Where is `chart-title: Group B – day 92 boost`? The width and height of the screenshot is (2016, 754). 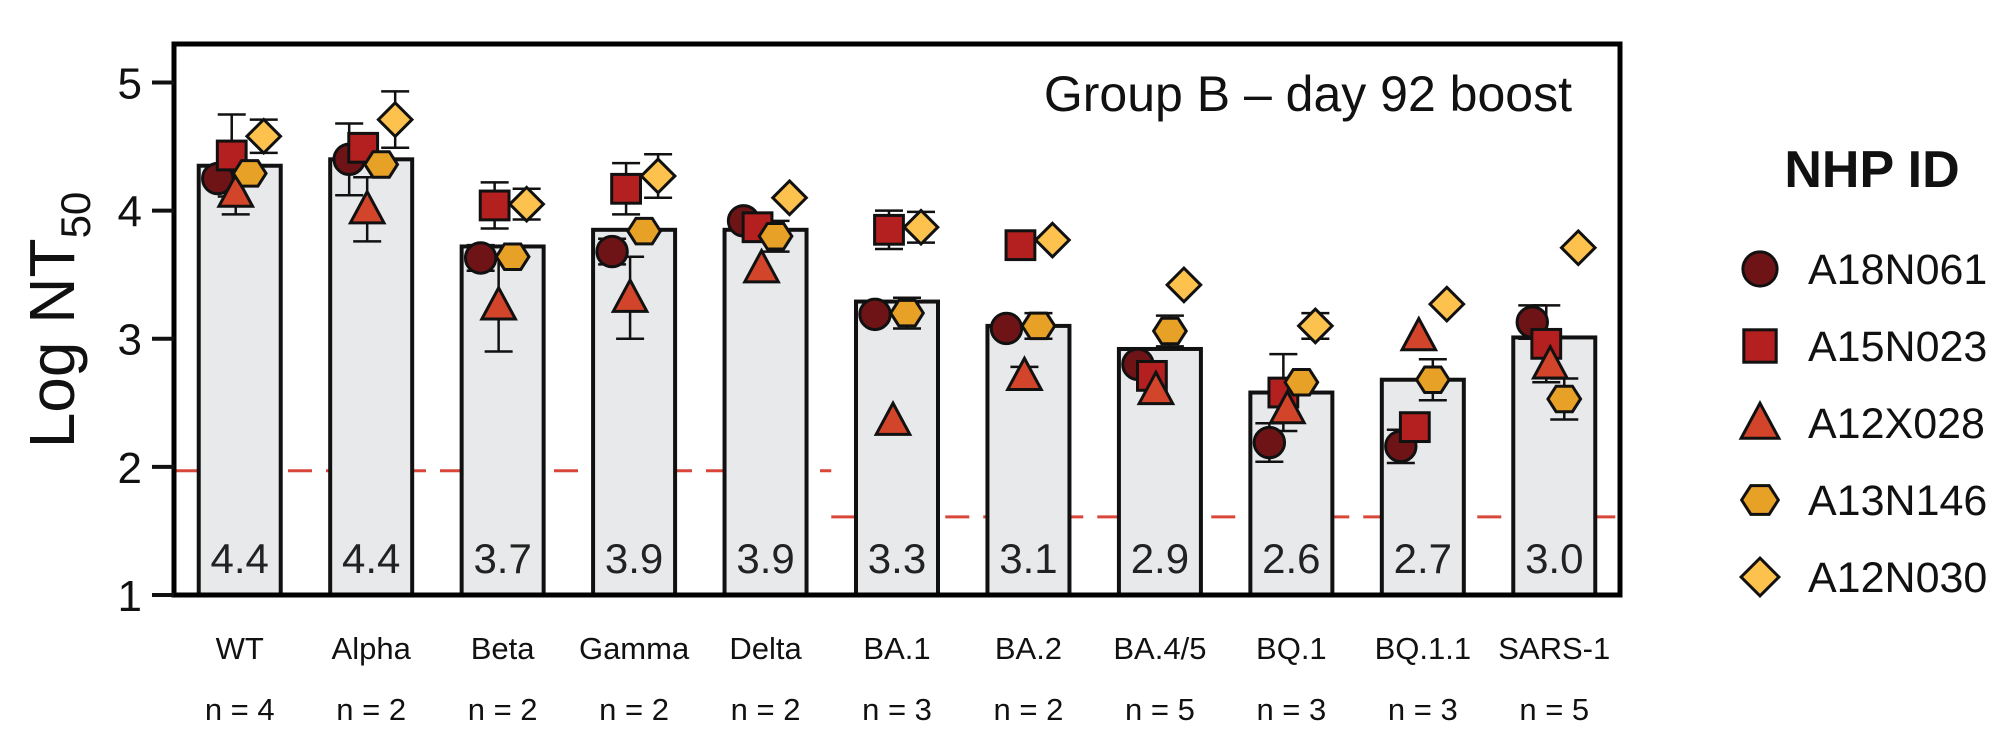
chart-title: Group B – day 92 boost is located at coordinates (1308, 94).